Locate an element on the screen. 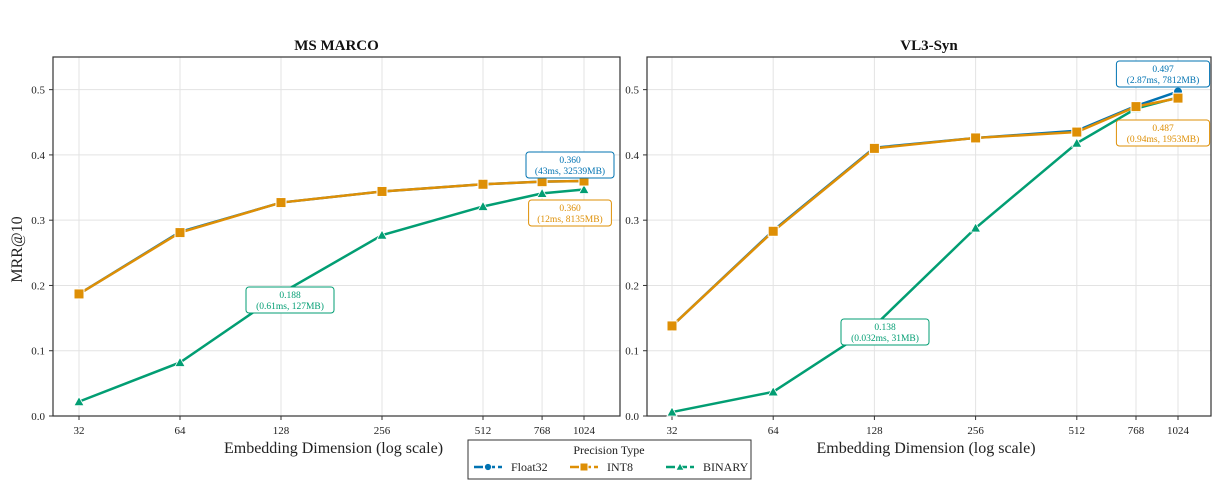 The height and width of the screenshot is (501, 1231). legend: Precision Type Float32 INT8 BINARY is located at coordinates (609, 459).